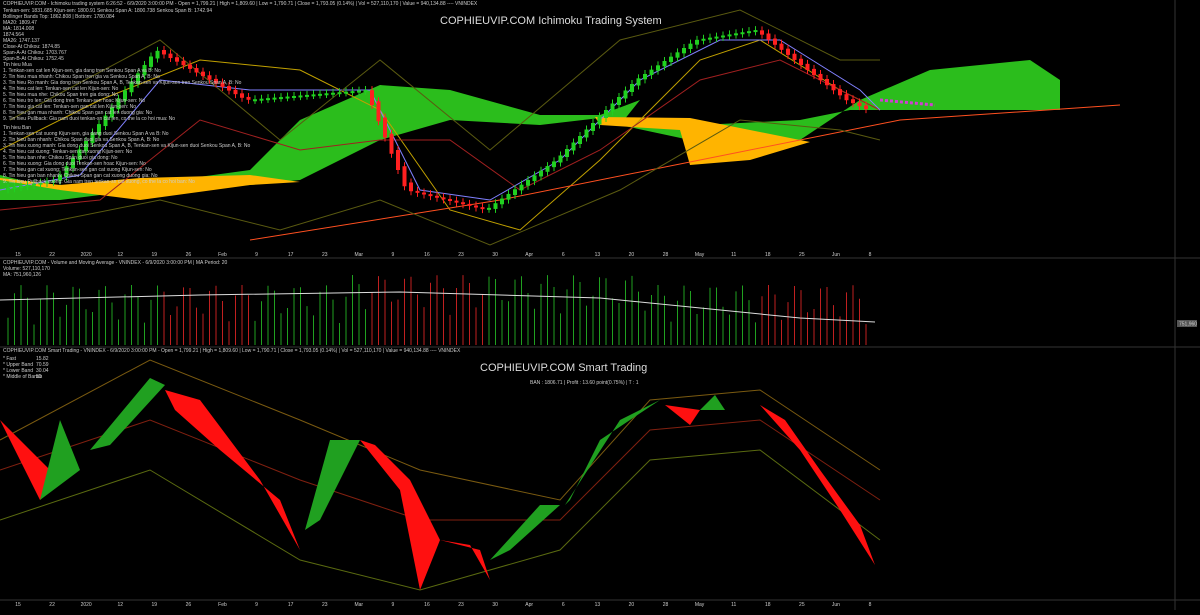  I want to click on buy-heading: Tin hieu Mua, so click(17, 65).